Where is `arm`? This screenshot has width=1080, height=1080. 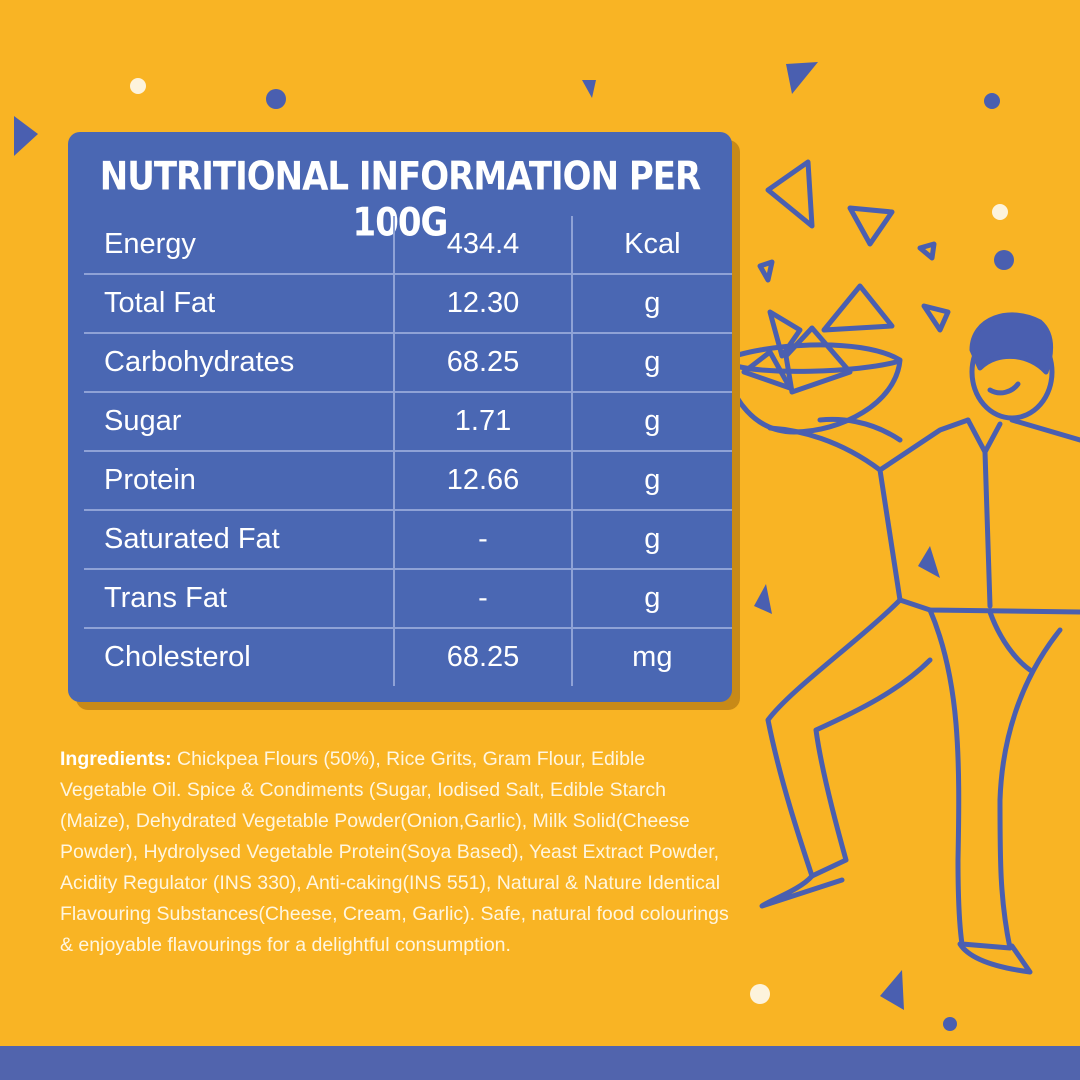
arm is located at coordinates (825, 449).